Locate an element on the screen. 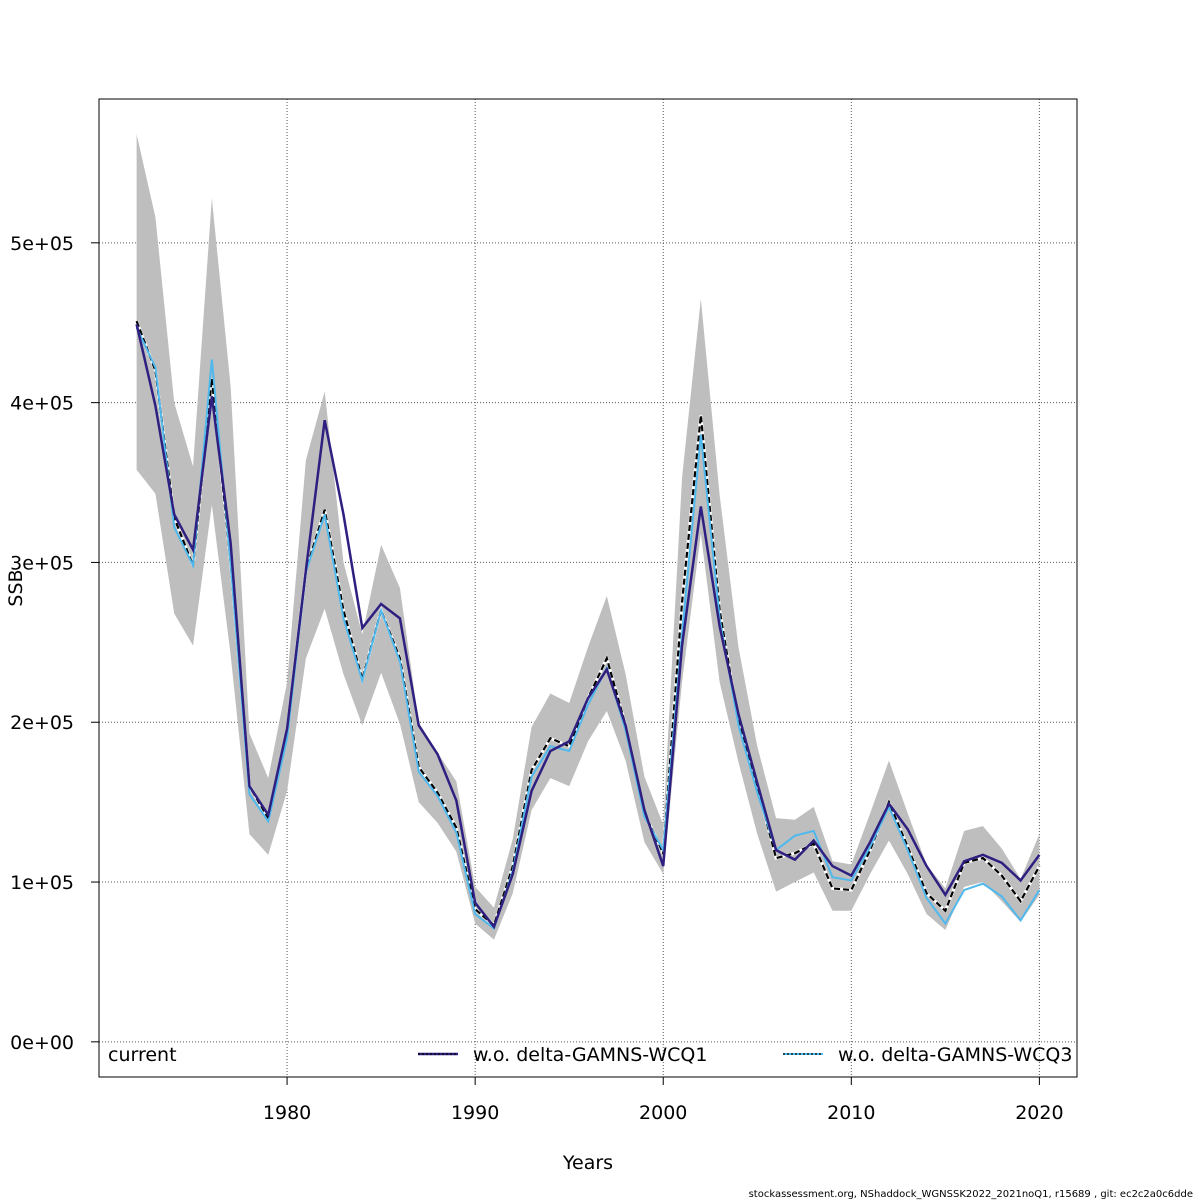  x-tick-label: 2010 is located at coordinates (851, 1113).